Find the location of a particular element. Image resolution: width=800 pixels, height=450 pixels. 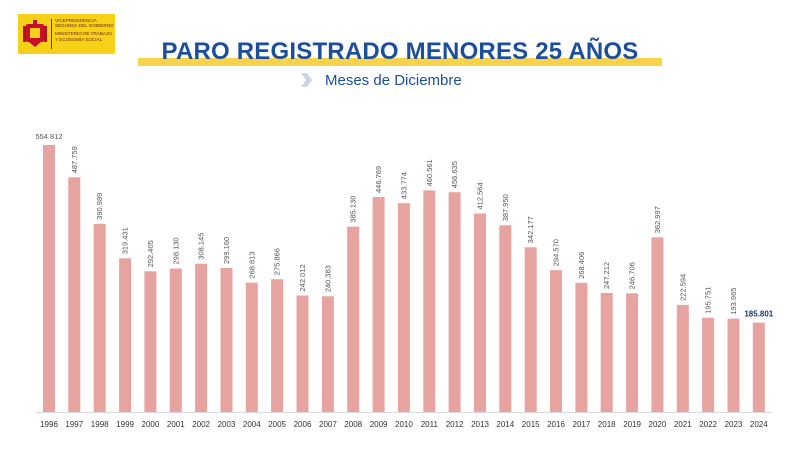

bar-2016 is located at coordinates (556, 341).